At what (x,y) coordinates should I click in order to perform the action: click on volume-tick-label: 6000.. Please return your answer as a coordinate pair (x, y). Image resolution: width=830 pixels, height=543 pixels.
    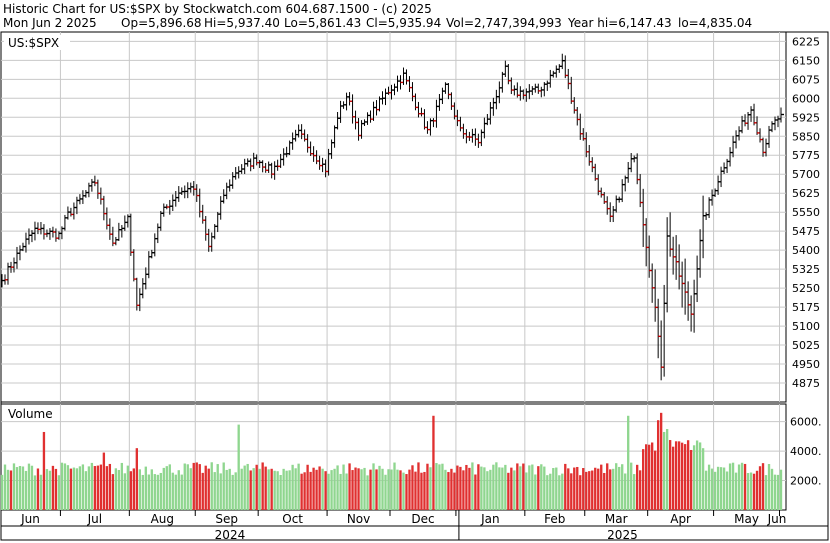
    Looking at the image, I should click on (806, 422).